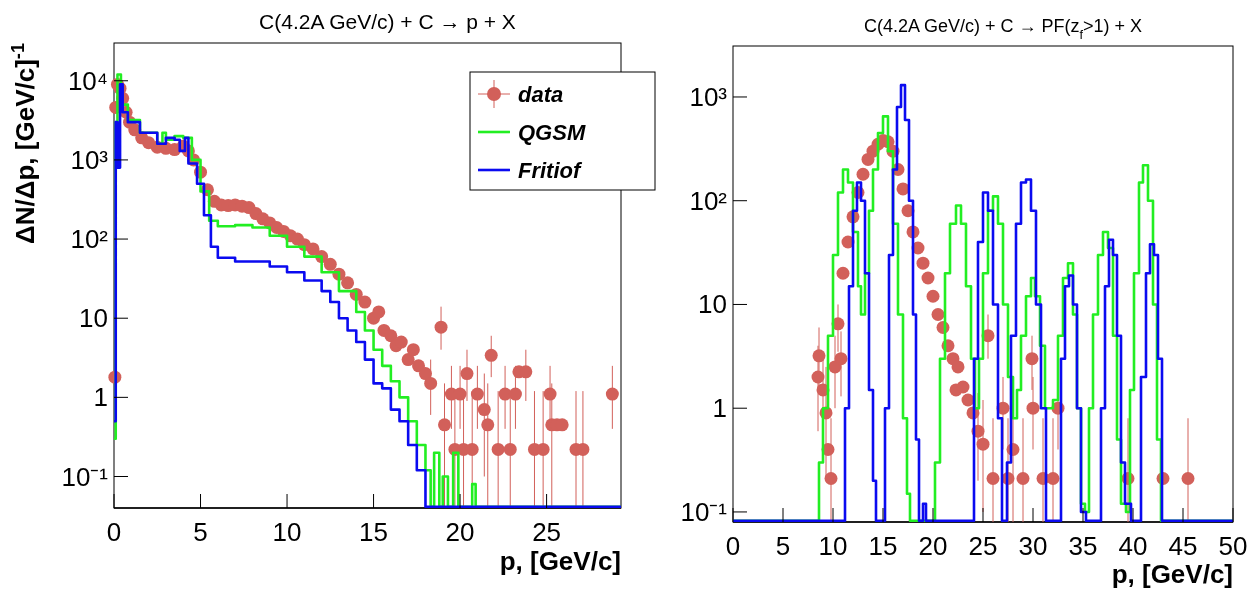  Describe the element at coordinates (1033, 546) in the screenshot. I see `x-tick-label: 30` at that location.